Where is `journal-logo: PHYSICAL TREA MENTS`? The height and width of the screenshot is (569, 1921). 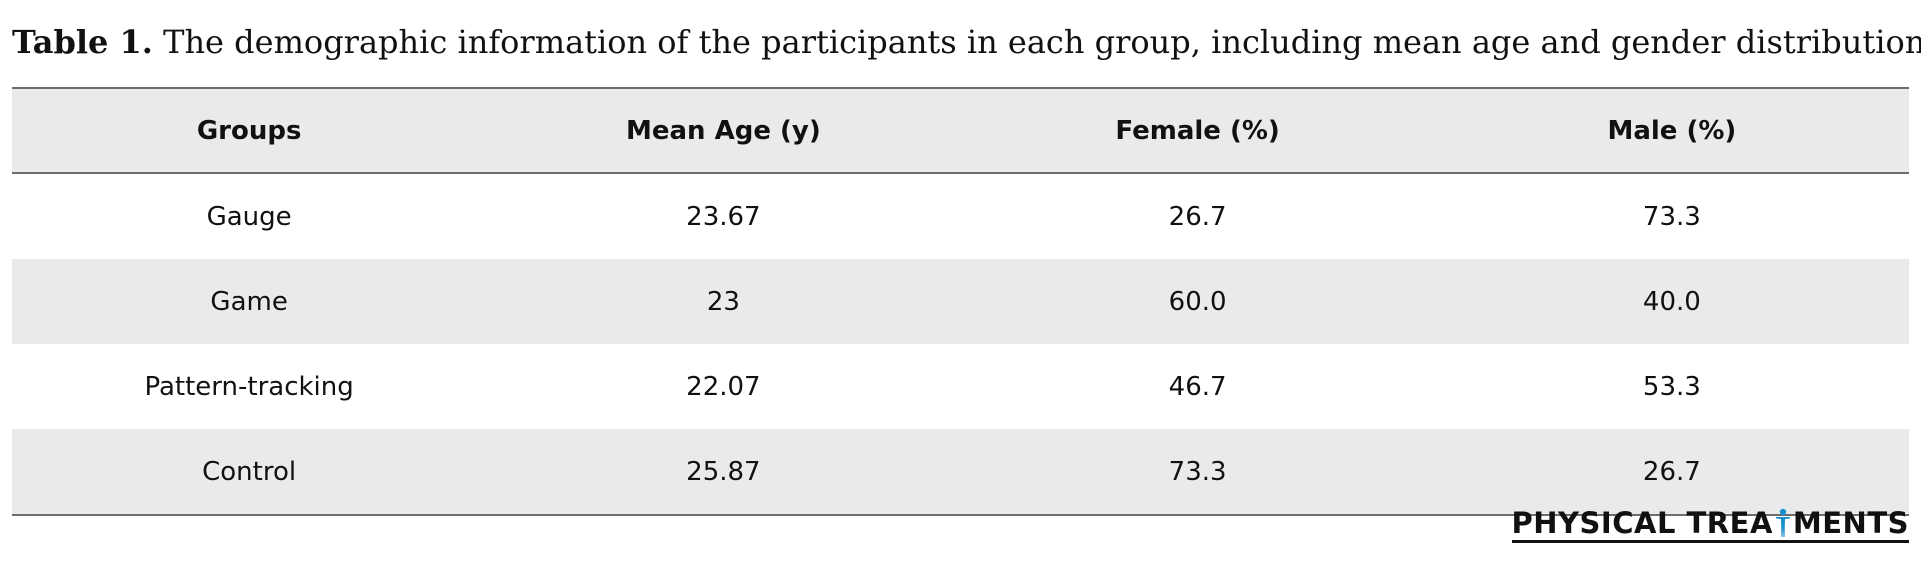 journal-logo: PHYSICAL TREA MENTS is located at coordinates (1710, 524).